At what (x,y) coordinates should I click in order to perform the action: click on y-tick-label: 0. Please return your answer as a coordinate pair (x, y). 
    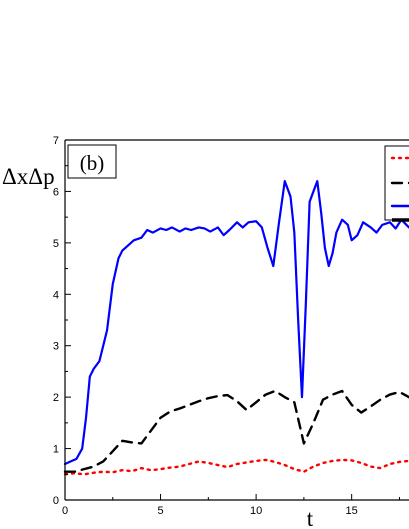
    Looking at the image, I should click on (56, 501).